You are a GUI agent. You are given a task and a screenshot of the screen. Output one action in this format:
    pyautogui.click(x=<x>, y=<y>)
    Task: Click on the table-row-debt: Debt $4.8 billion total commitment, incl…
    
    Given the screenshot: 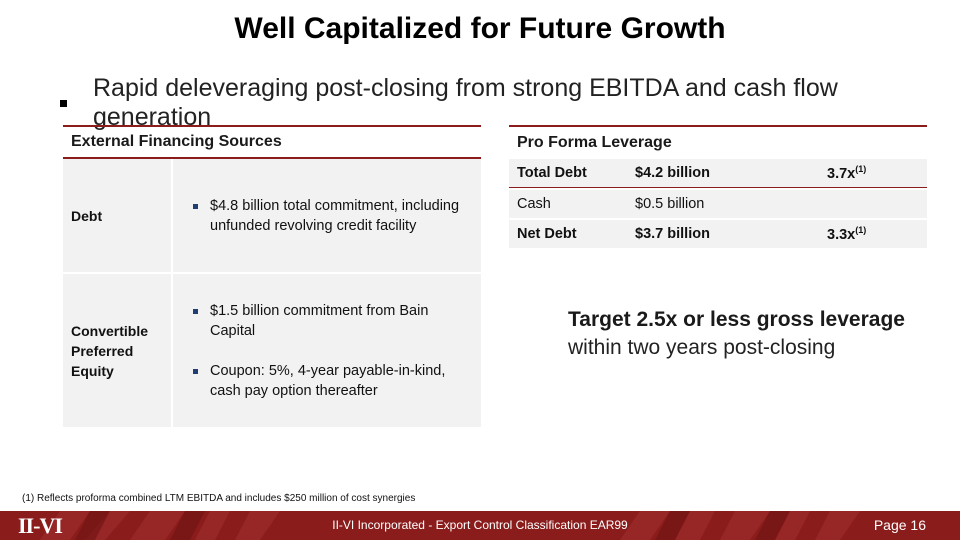 What is the action you would take?
    pyautogui.click(x=272, y=215)
    